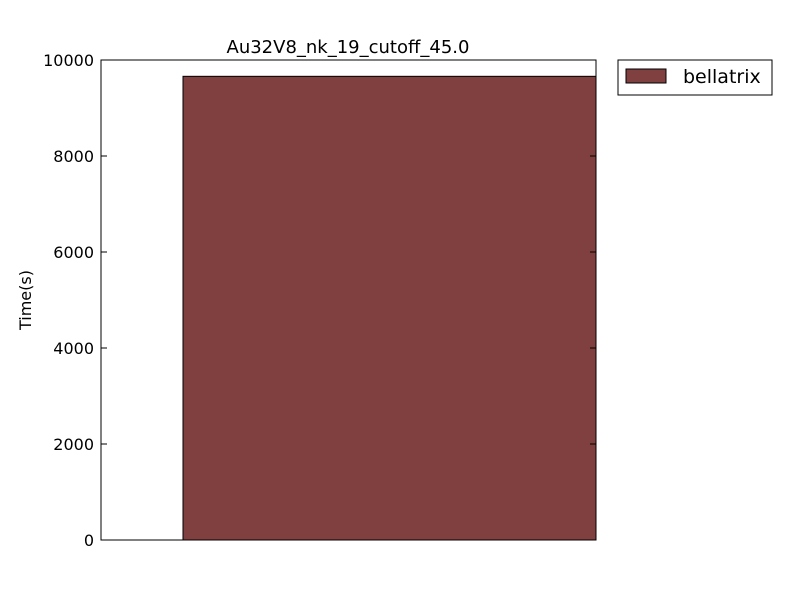 This screenshot has height=600, width=800. I want to click on legend-label: bellatrix, so click(722, 77).